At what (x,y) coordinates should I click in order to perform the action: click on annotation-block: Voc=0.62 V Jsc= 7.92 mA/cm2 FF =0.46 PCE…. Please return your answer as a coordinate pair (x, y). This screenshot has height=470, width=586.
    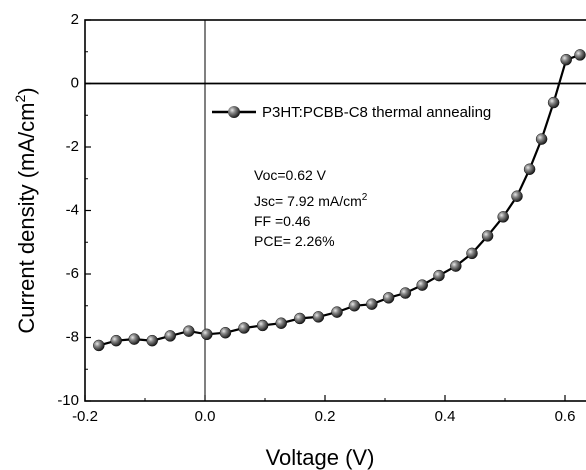
    Looking at the image, I should click on (311, 208).